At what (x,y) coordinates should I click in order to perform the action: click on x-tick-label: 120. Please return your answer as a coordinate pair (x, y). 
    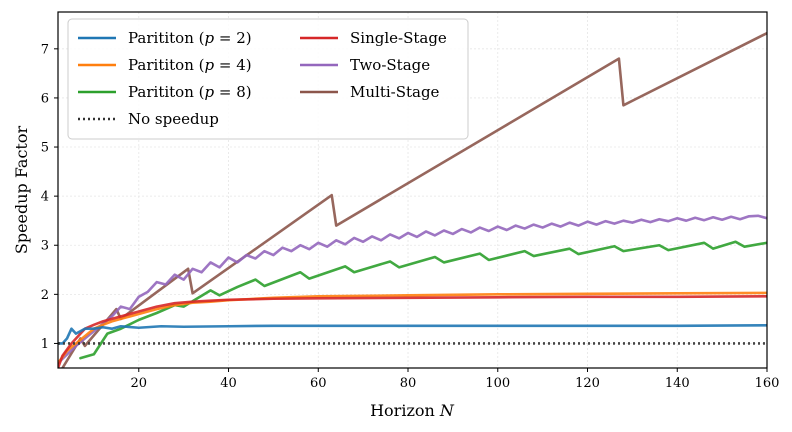
    Looking at the image, I should click on (587, 383).